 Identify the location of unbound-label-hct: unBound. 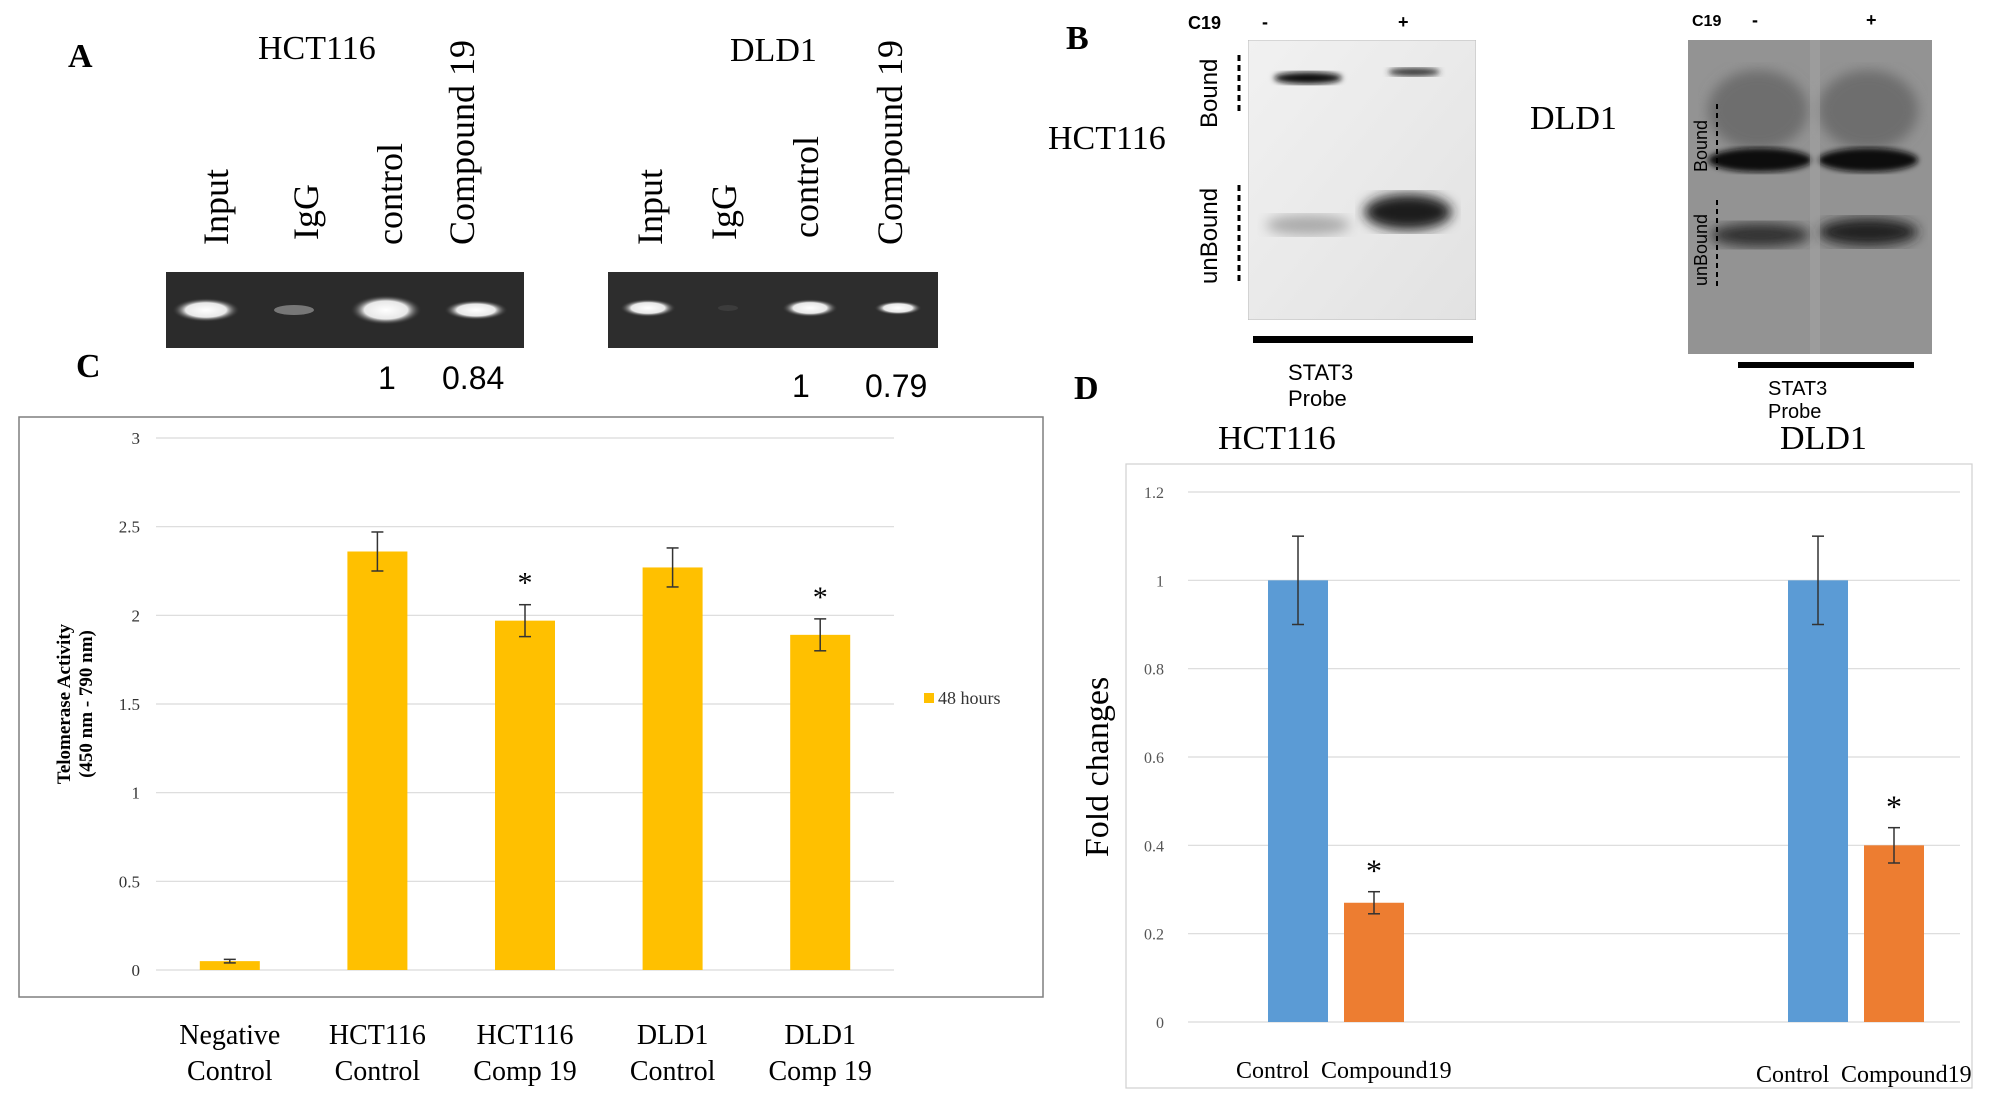
(1209, 235).